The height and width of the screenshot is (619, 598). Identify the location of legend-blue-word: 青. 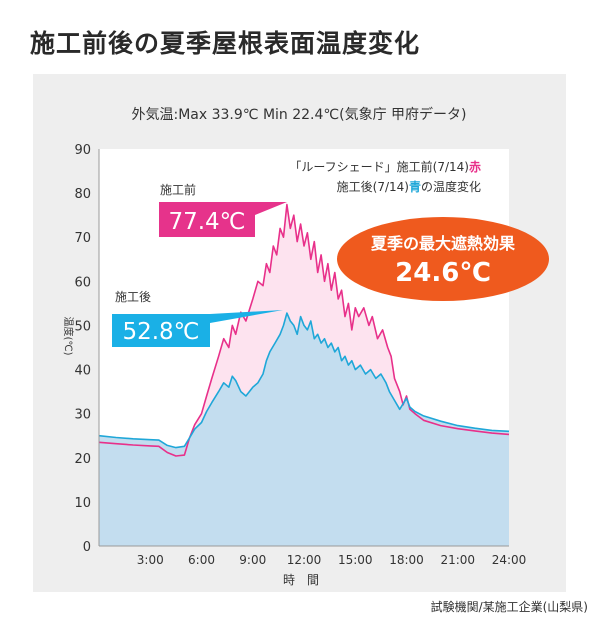
(415, 186).